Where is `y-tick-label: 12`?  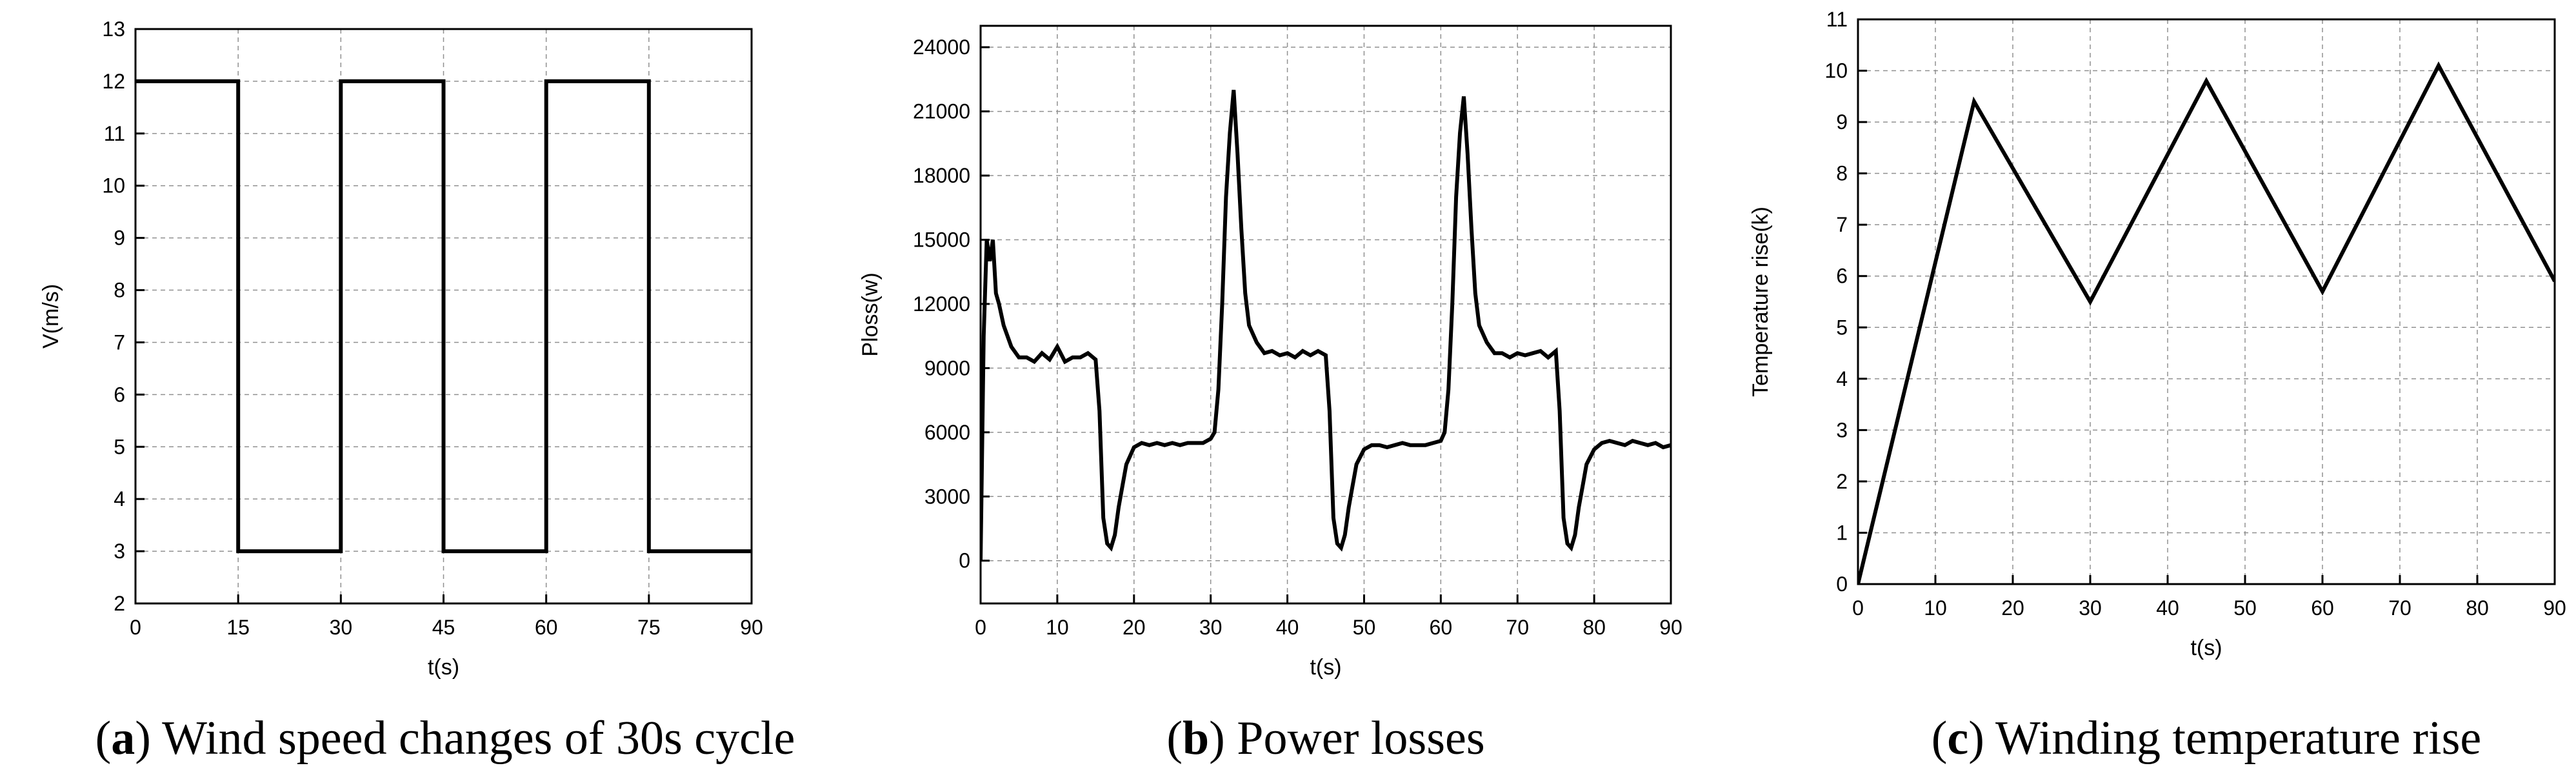
y-tick-label: 12 is located at coordinates (113, 81).